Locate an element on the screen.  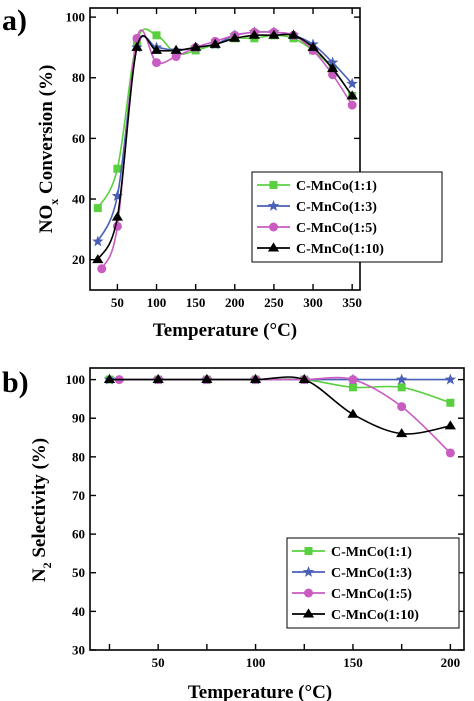
y-tick-label: 70 is located at coordinates (78, 495).